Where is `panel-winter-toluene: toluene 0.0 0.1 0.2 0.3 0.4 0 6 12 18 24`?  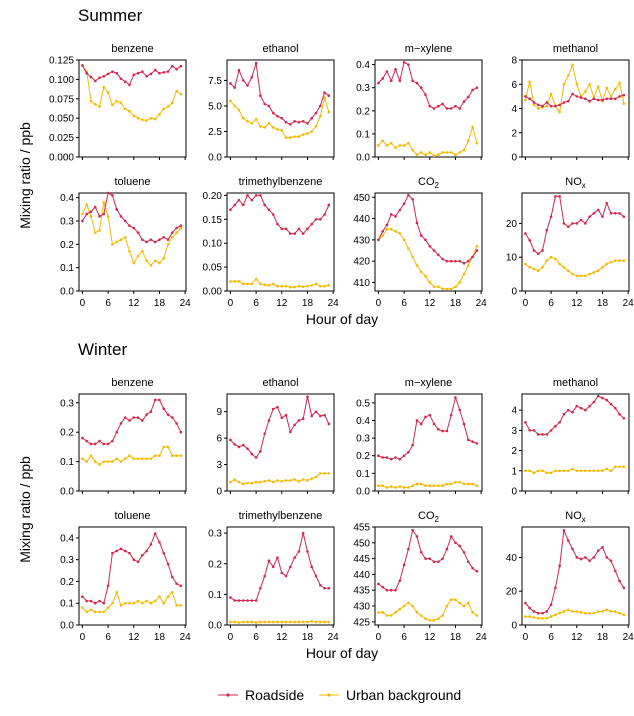 panel-winter-toluene: toluene 0.0 0.1 0.2 0.3 0.4 0 6 12 18 24 is located at coordinates (125, 576).